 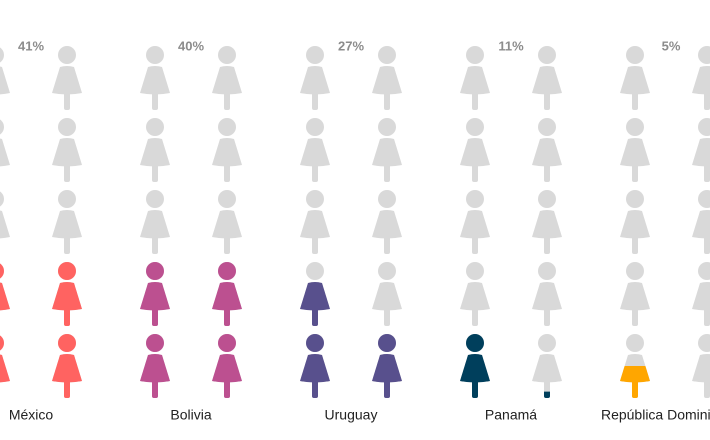 I want to click on value-label: 27%, so click(x=351, y=45).